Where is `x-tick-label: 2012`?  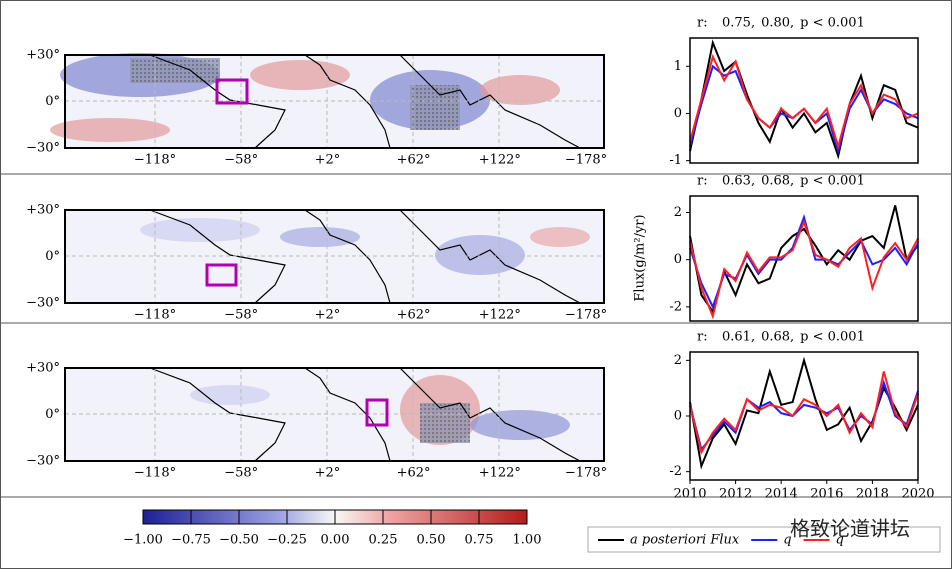 x-tick-label: 2012 is located at coordinates (735, 494).